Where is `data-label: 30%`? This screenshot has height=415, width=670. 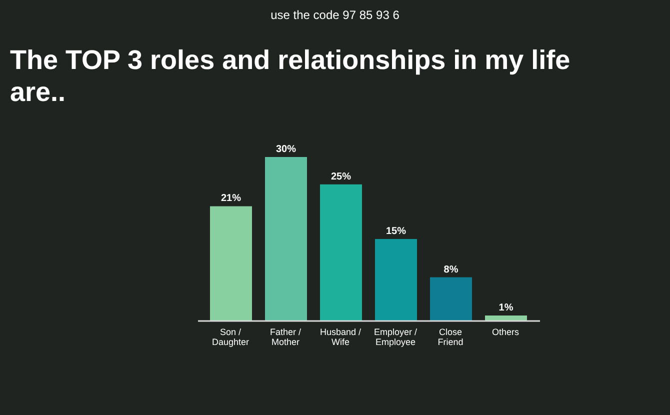
data-label: 30% is located at coordinates (286, 149).